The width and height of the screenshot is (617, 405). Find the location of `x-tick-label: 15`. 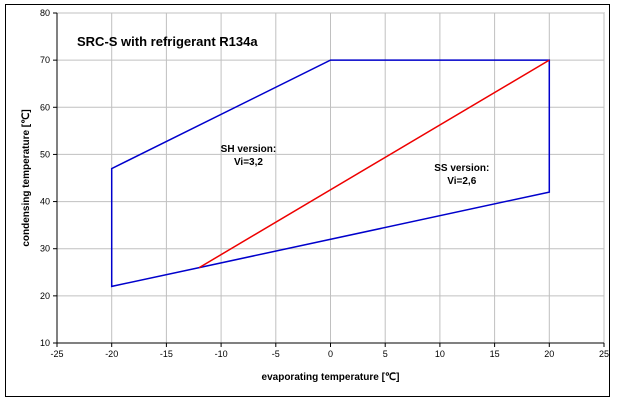

x-tick-label: 15 is located at coordinates (495, 354).